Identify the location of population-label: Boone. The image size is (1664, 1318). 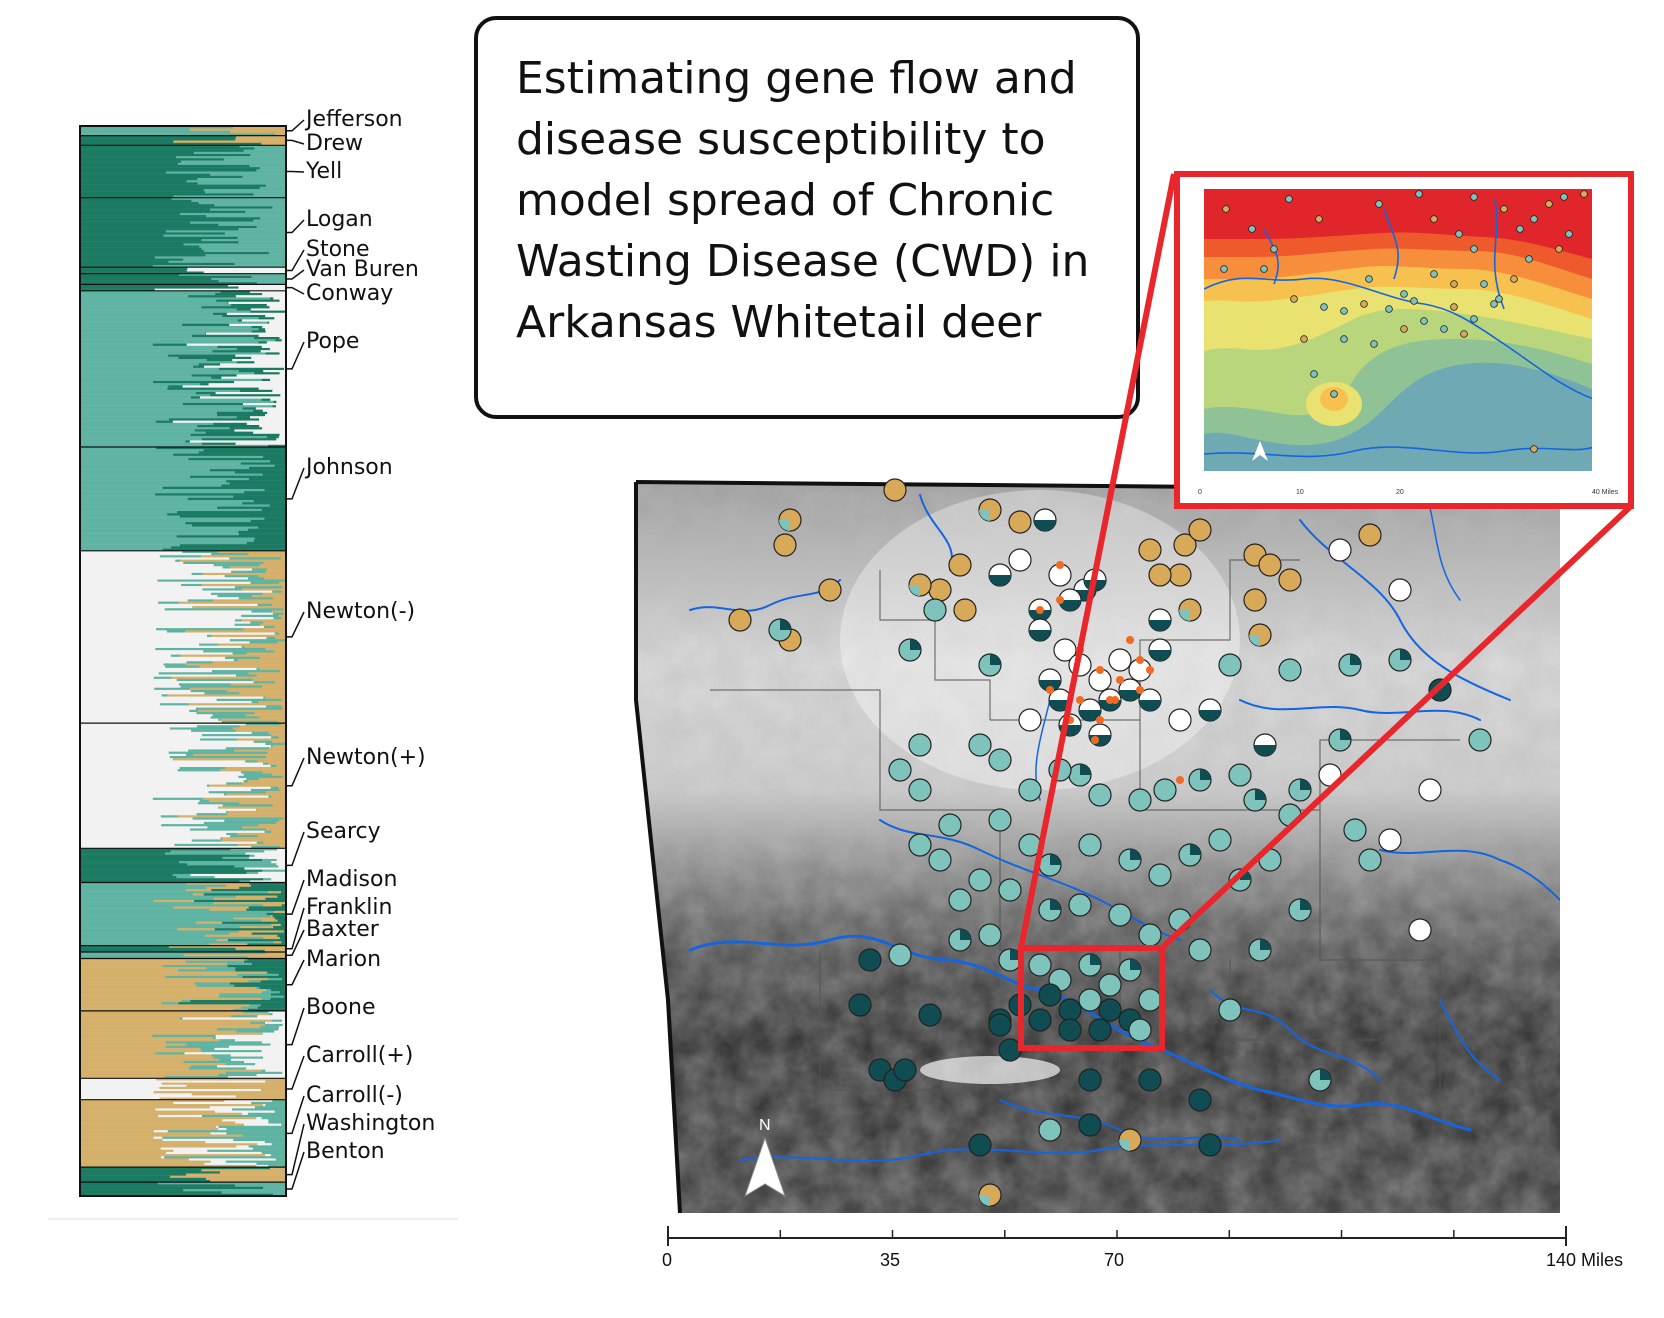
(341, 1007).